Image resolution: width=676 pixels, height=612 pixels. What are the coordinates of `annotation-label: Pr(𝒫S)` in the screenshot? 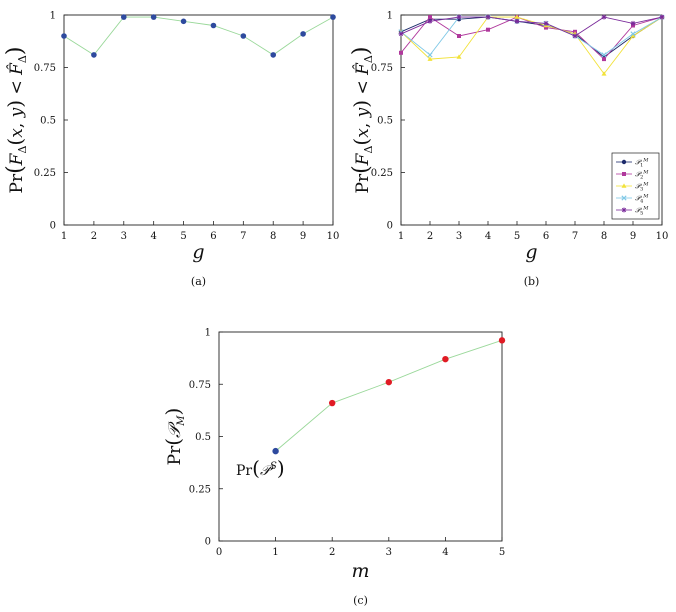 It's located at (260, 468).